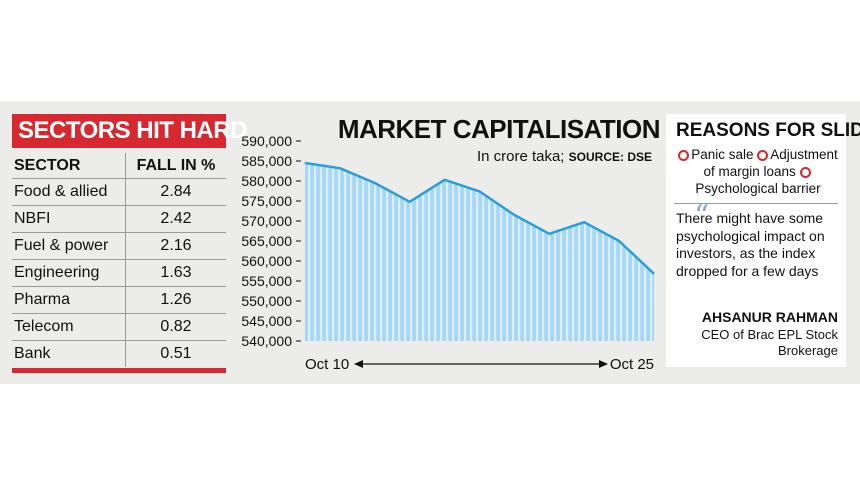 The height and width of the screenshot is (484, 860). I want to click on table-row: NBFI 2.42, so click(119, 219).